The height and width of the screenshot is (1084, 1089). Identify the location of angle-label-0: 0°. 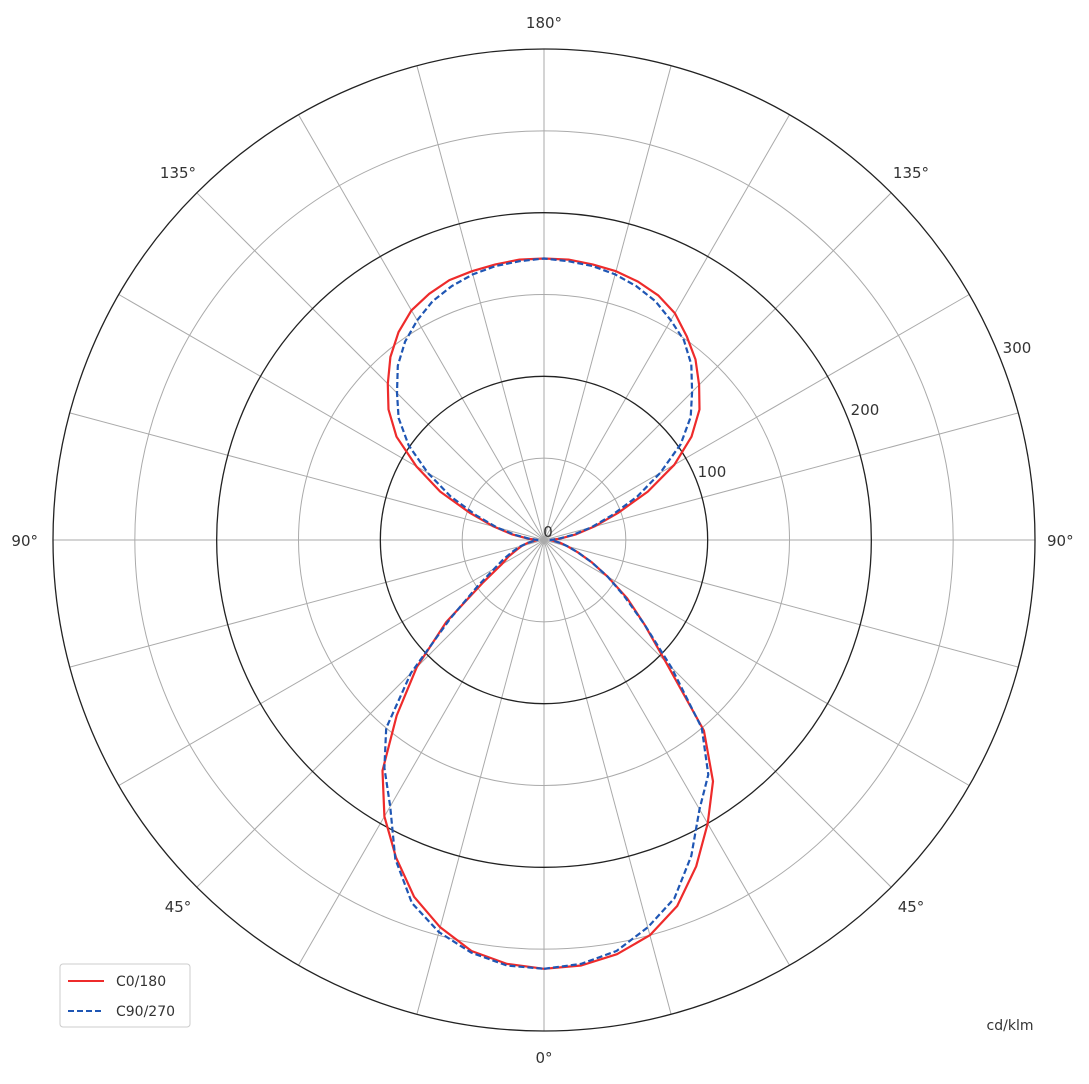
(543, 1058).